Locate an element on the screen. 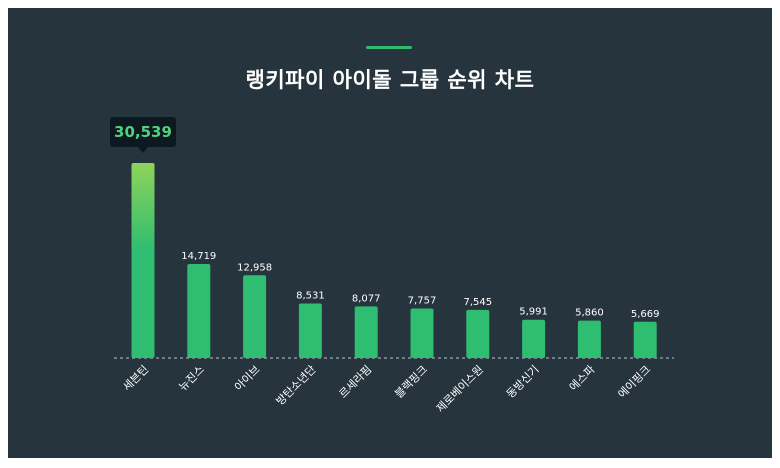 This screenshot has width=780, height=468. value-label-8: 5,991 is located at coordinates (533, 312).